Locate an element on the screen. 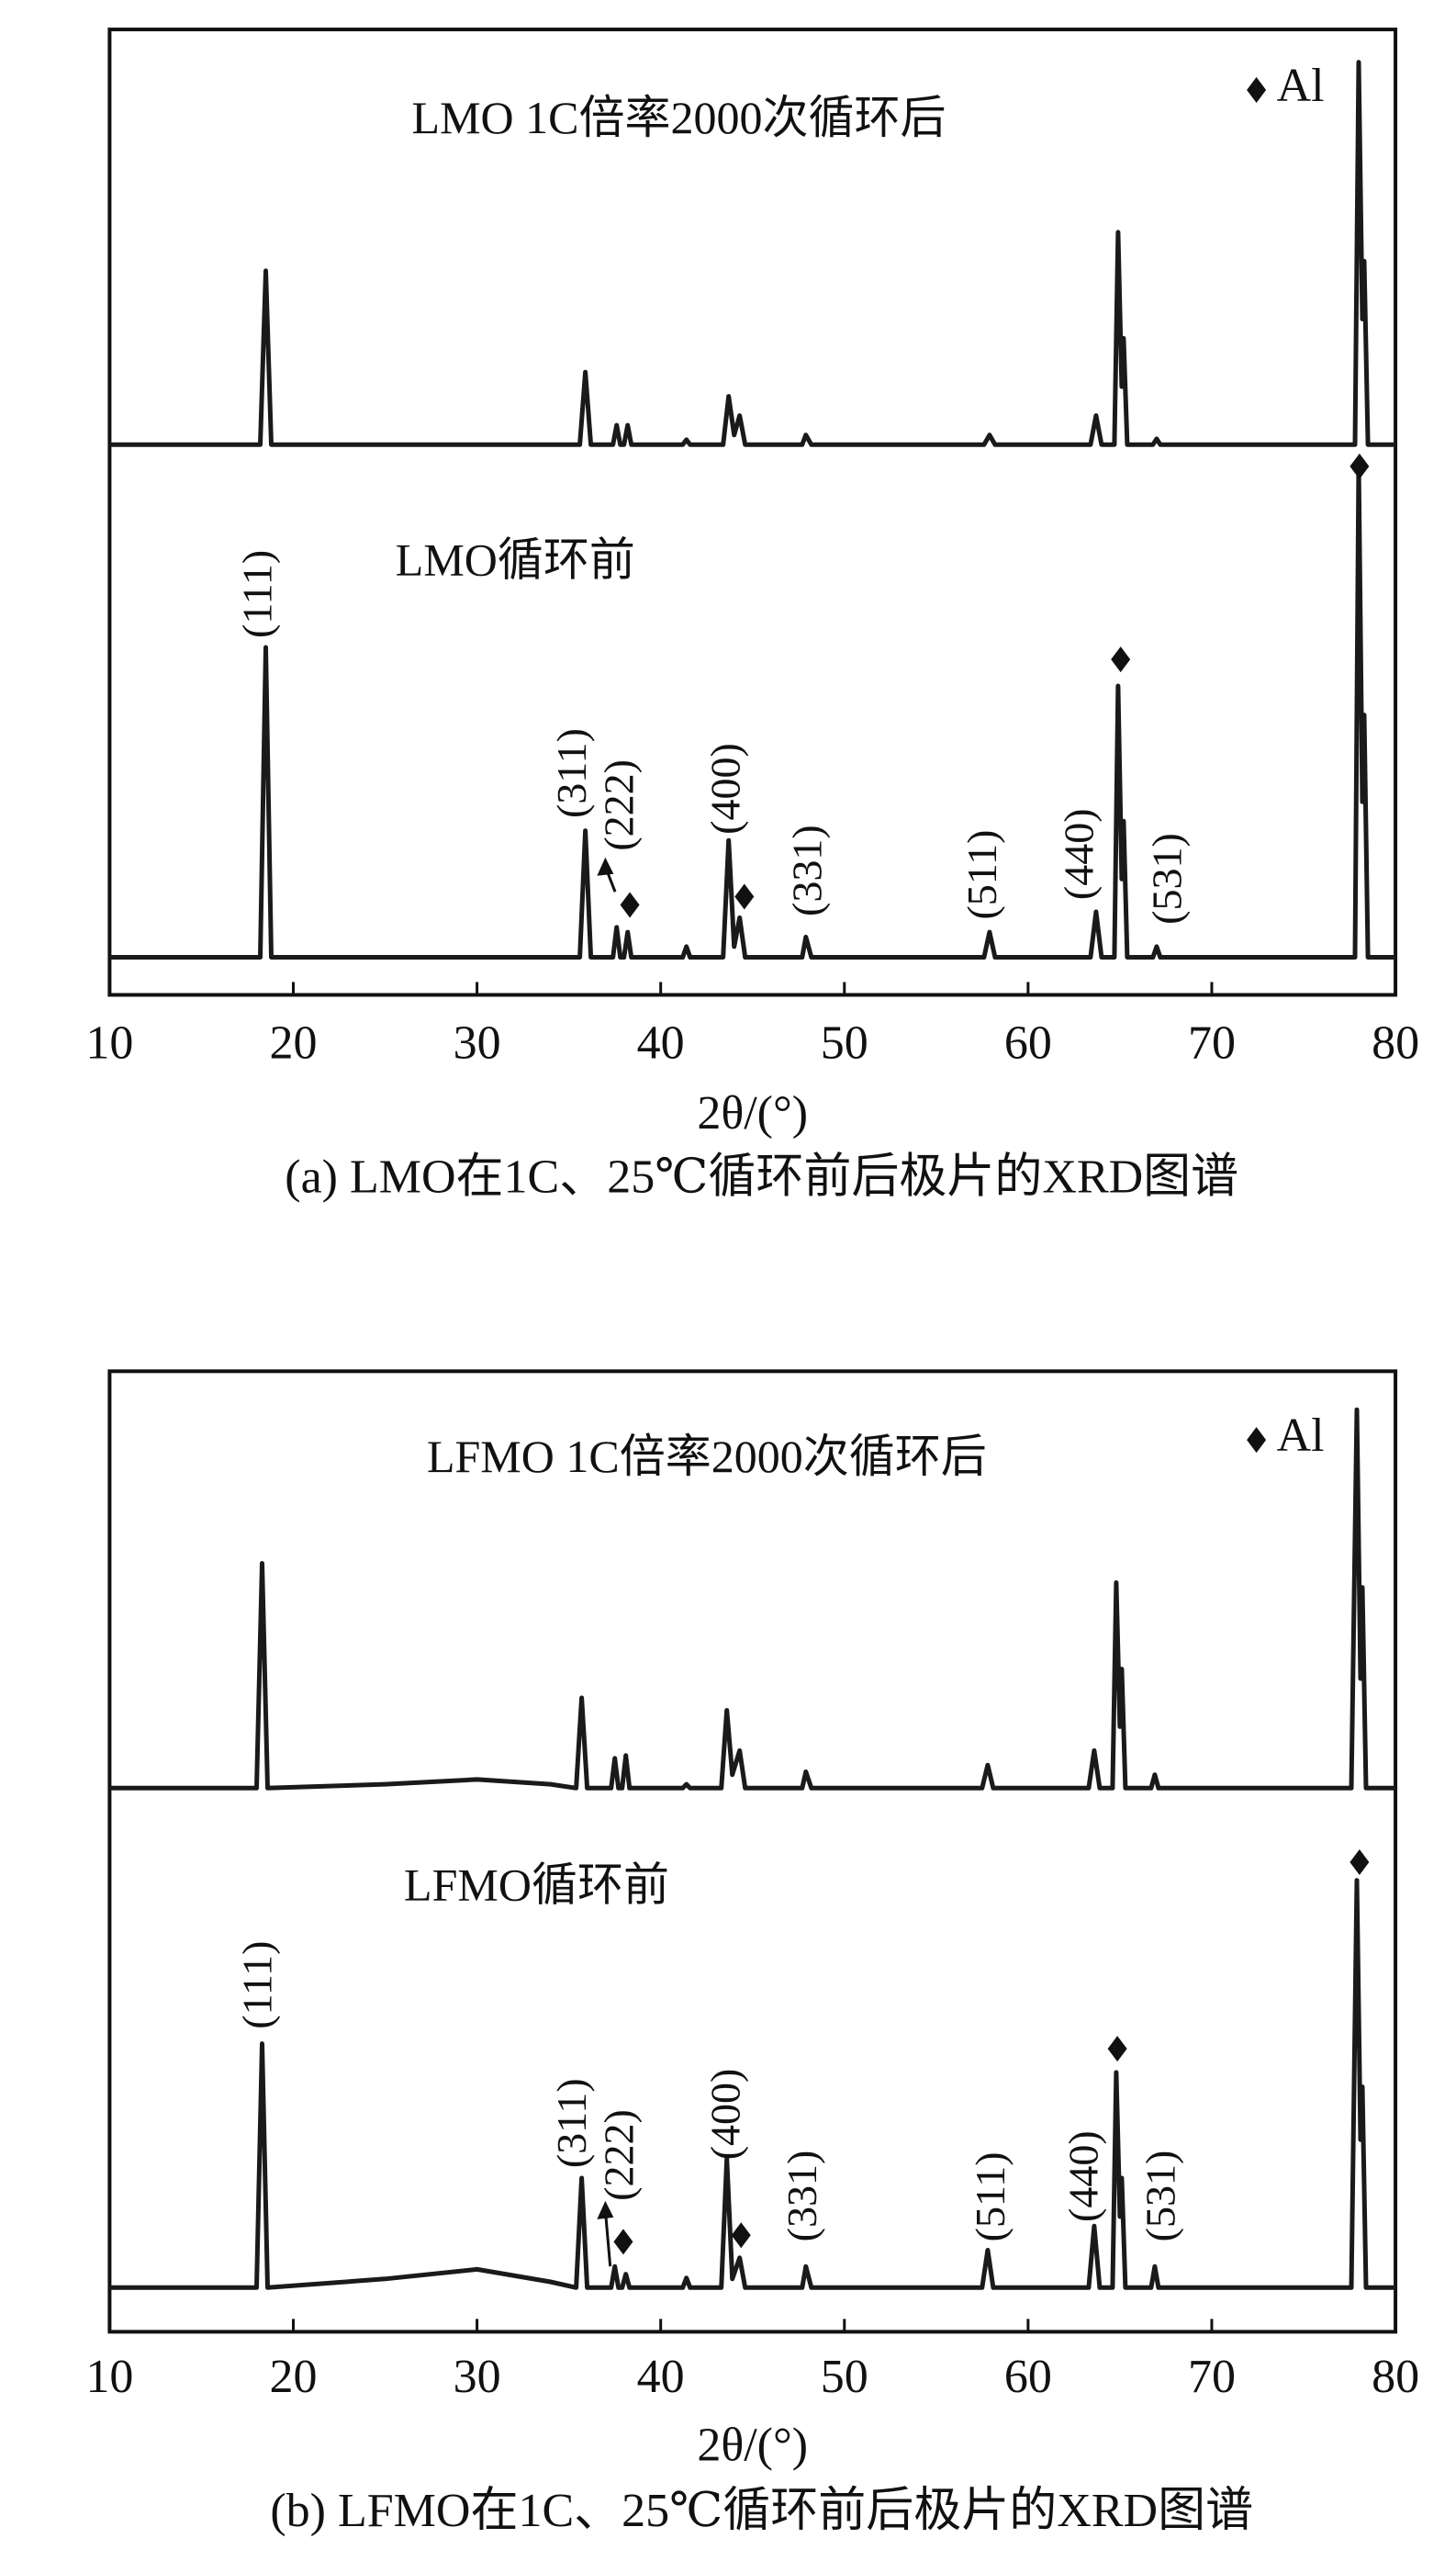  series-label: LFMO 1C倍率2000次循环后 is located at coordinates (707, 1456).